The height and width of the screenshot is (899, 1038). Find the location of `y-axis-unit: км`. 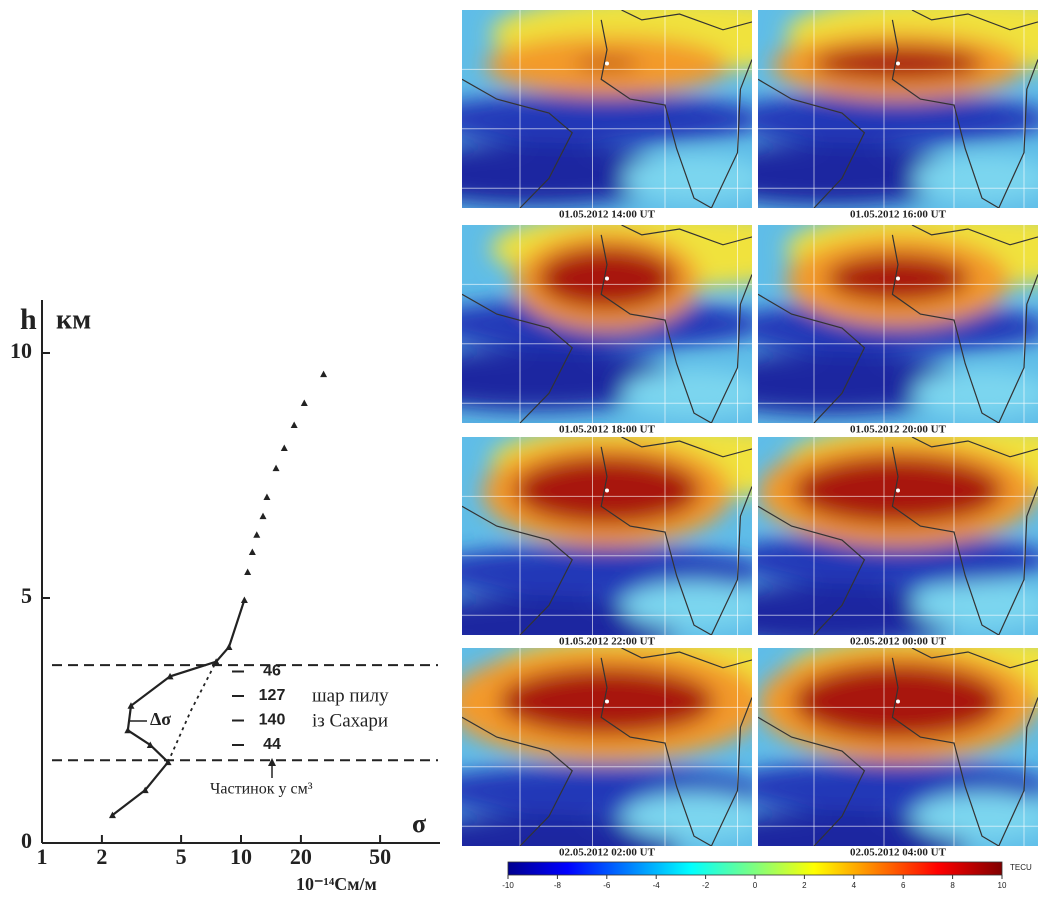

y-axis-unit: км is located at coordinates (73, 319).